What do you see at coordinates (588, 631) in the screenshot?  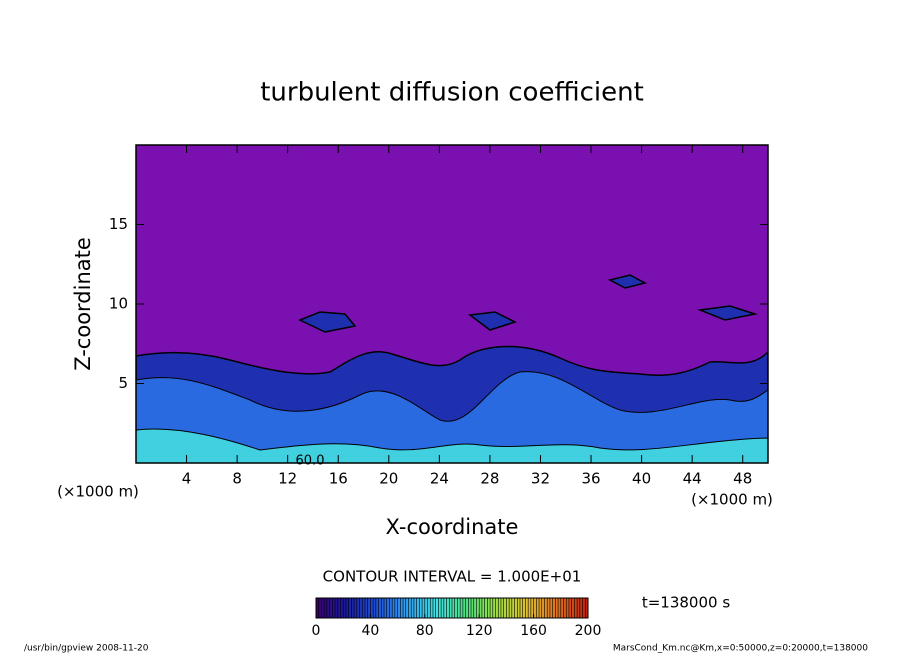 I see `colorbar-tick-label: 200` at bounding box center [588, 631].